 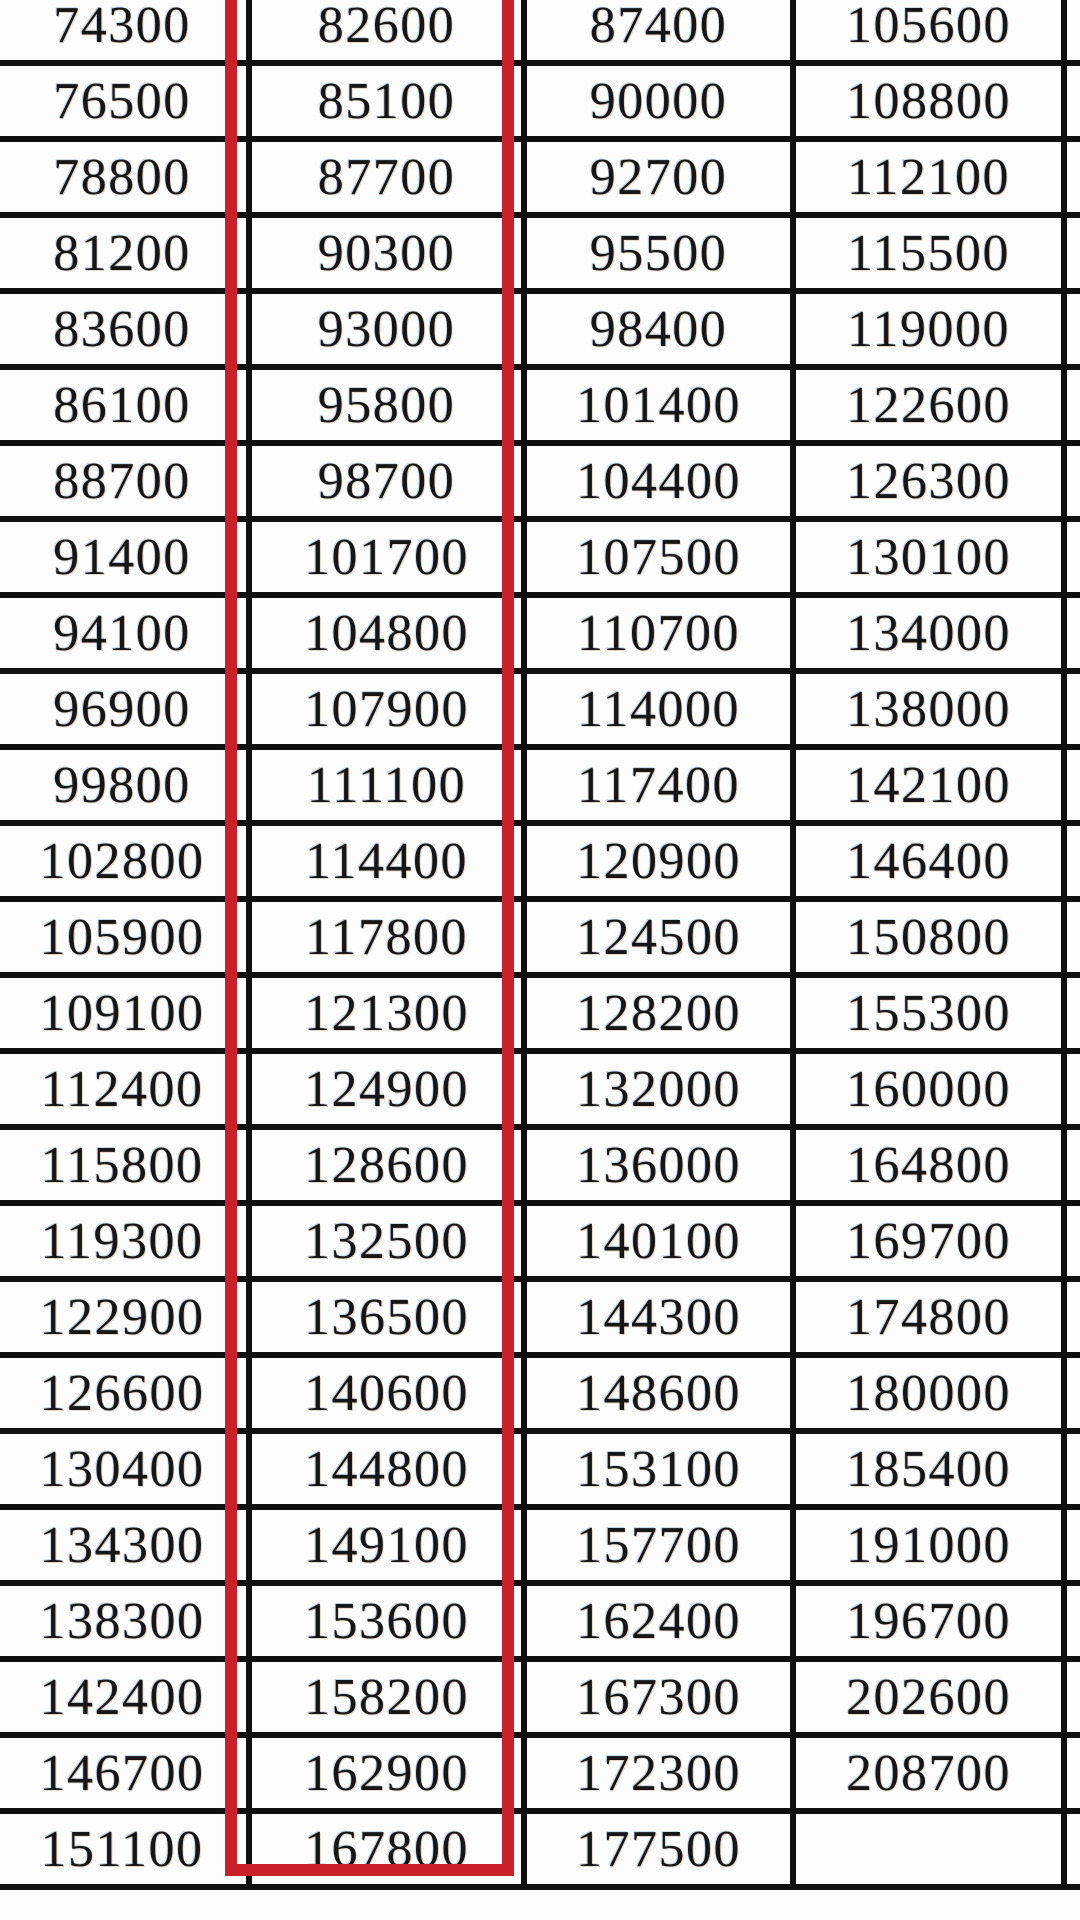 What do you see at coordinates (658, 1545) in the screenshot?
I see `table-cell: 157700` at bounding box center [658, 1545].